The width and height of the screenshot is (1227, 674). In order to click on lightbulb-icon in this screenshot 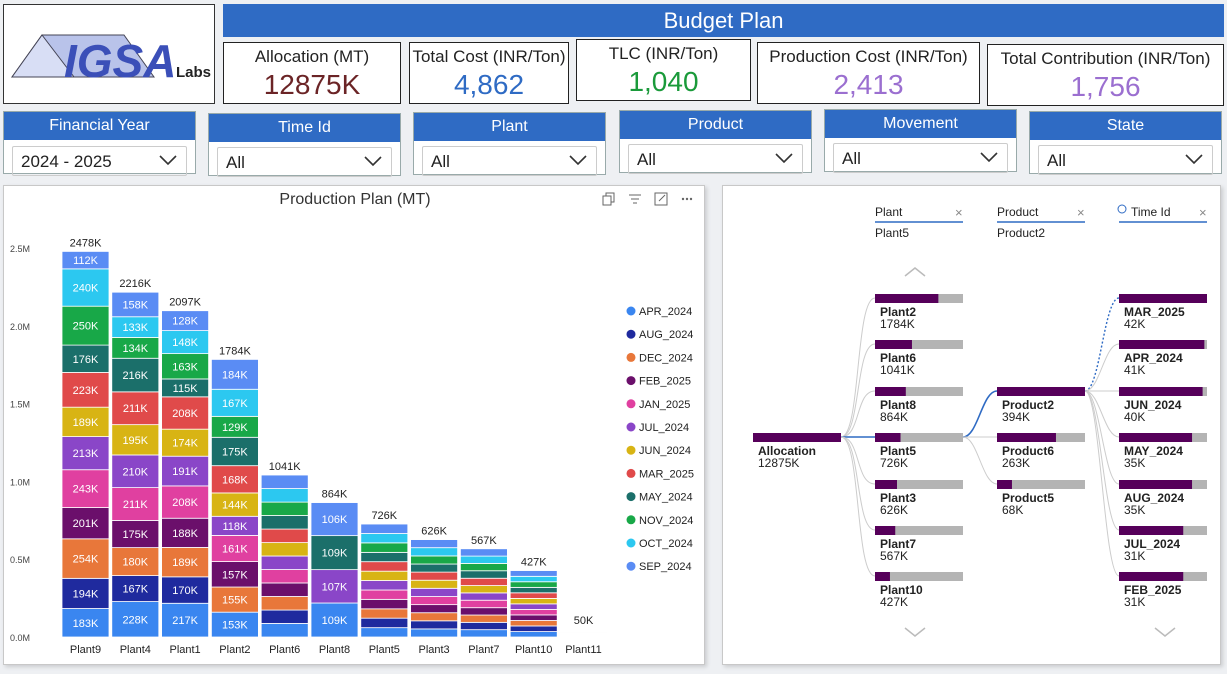, I will do `click(1122, 209)`.